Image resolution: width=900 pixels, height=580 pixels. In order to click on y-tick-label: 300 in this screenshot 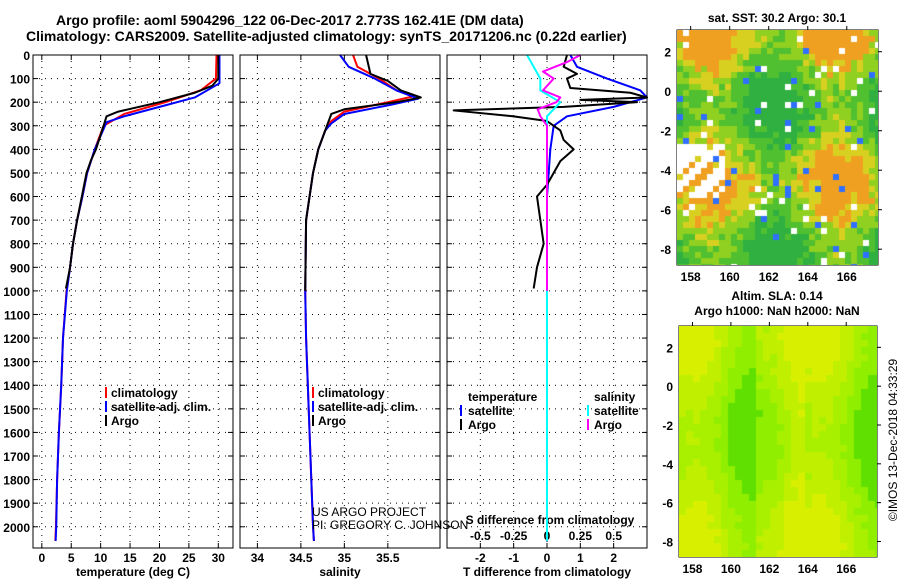, I will do `click(20, 127)`.